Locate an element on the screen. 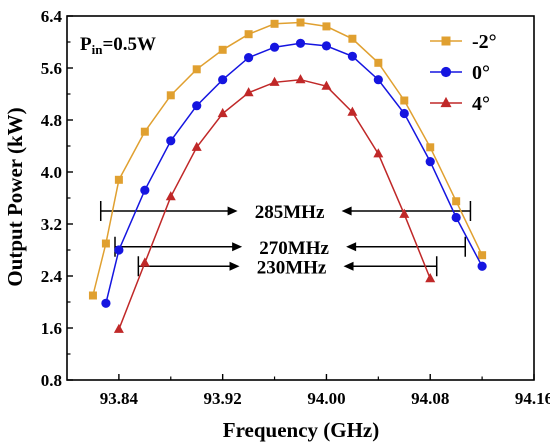 The height and width of the screenshot is (445, 550). bandwidth-marker: 285MHz is located at coordinates (285, 212).